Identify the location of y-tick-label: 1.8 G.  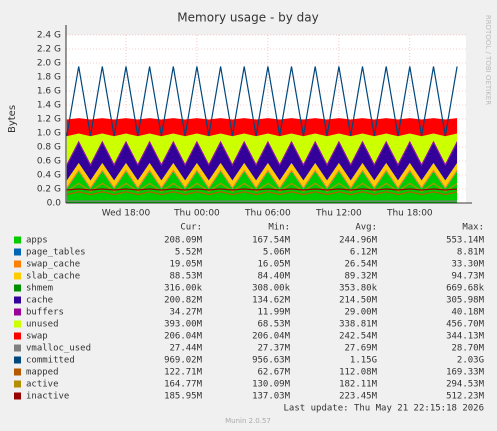
(49, 78).